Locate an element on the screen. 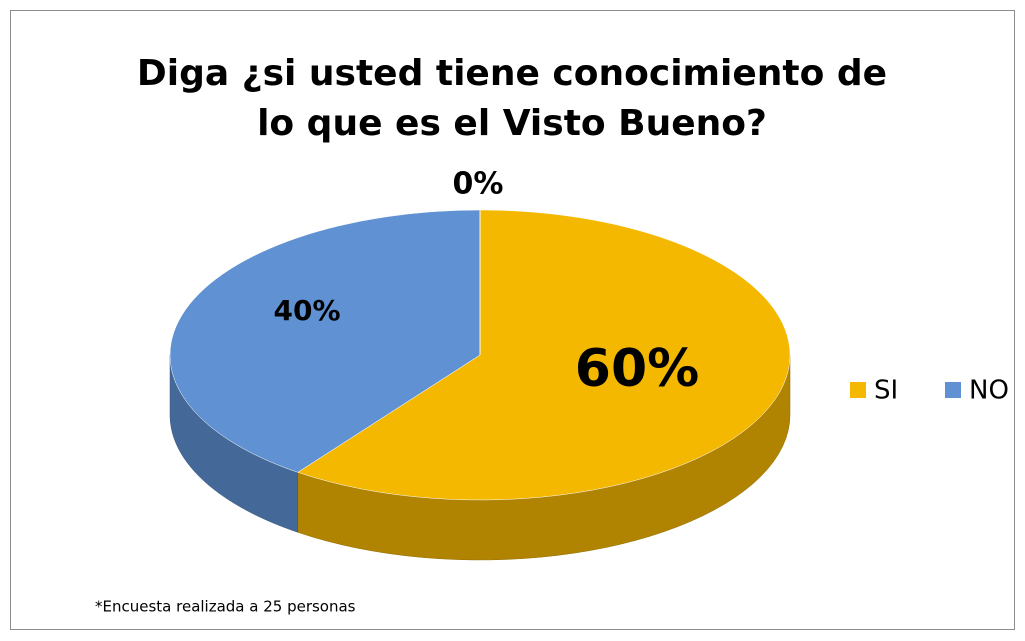 The image size is (1025, 641). legend-label: NO is located at coordinates (989, 391).